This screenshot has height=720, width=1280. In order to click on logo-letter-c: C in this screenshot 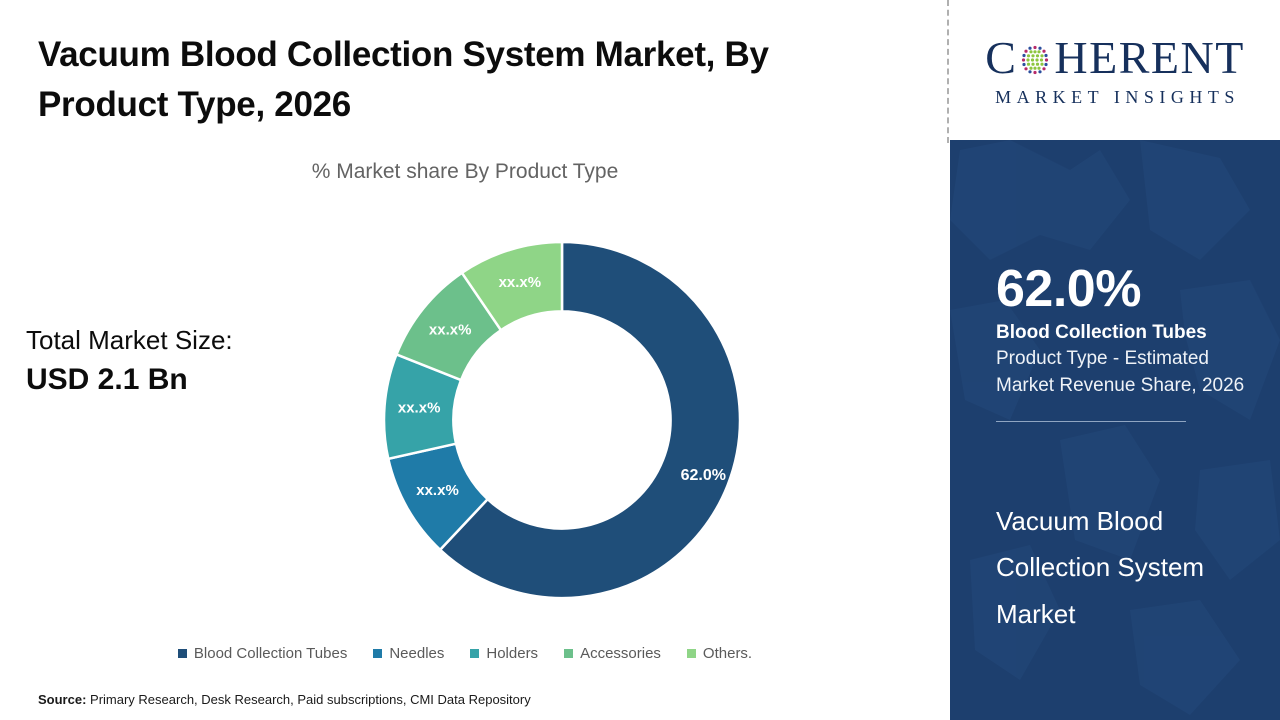, I will do `click(1001, 57)`.